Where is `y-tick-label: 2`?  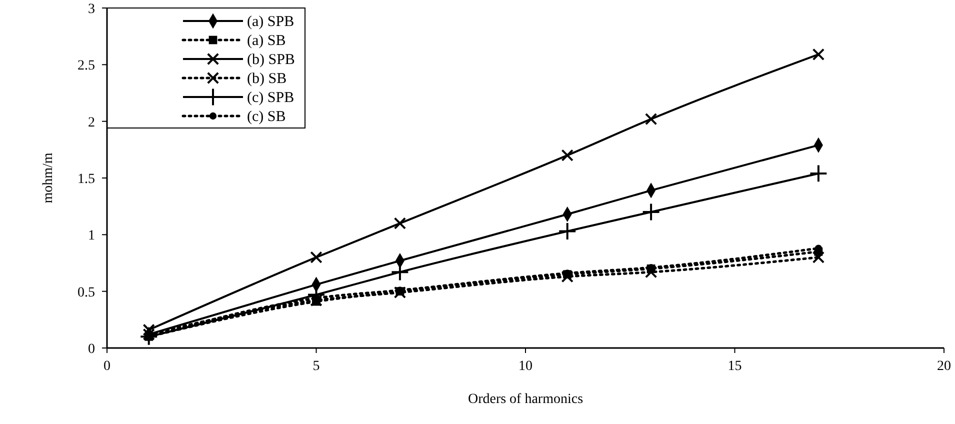 y-tick-label: 2 is located at coordinates (91, 122).